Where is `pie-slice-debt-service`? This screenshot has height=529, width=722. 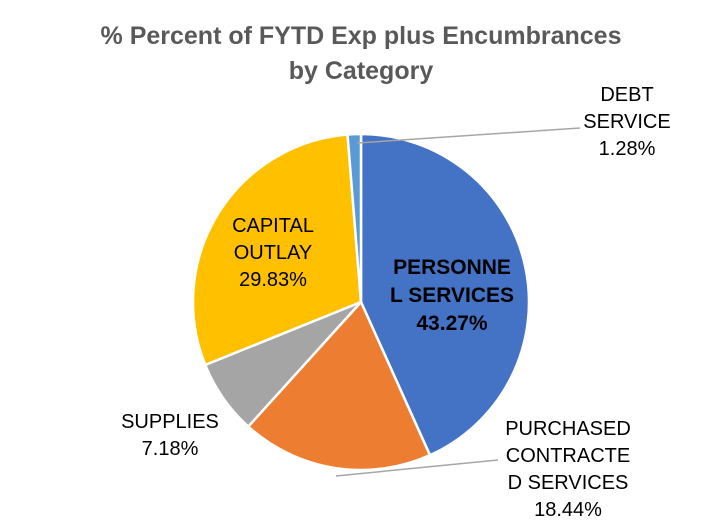
pie-slice-debt-service is located at coordinates (354, 217).